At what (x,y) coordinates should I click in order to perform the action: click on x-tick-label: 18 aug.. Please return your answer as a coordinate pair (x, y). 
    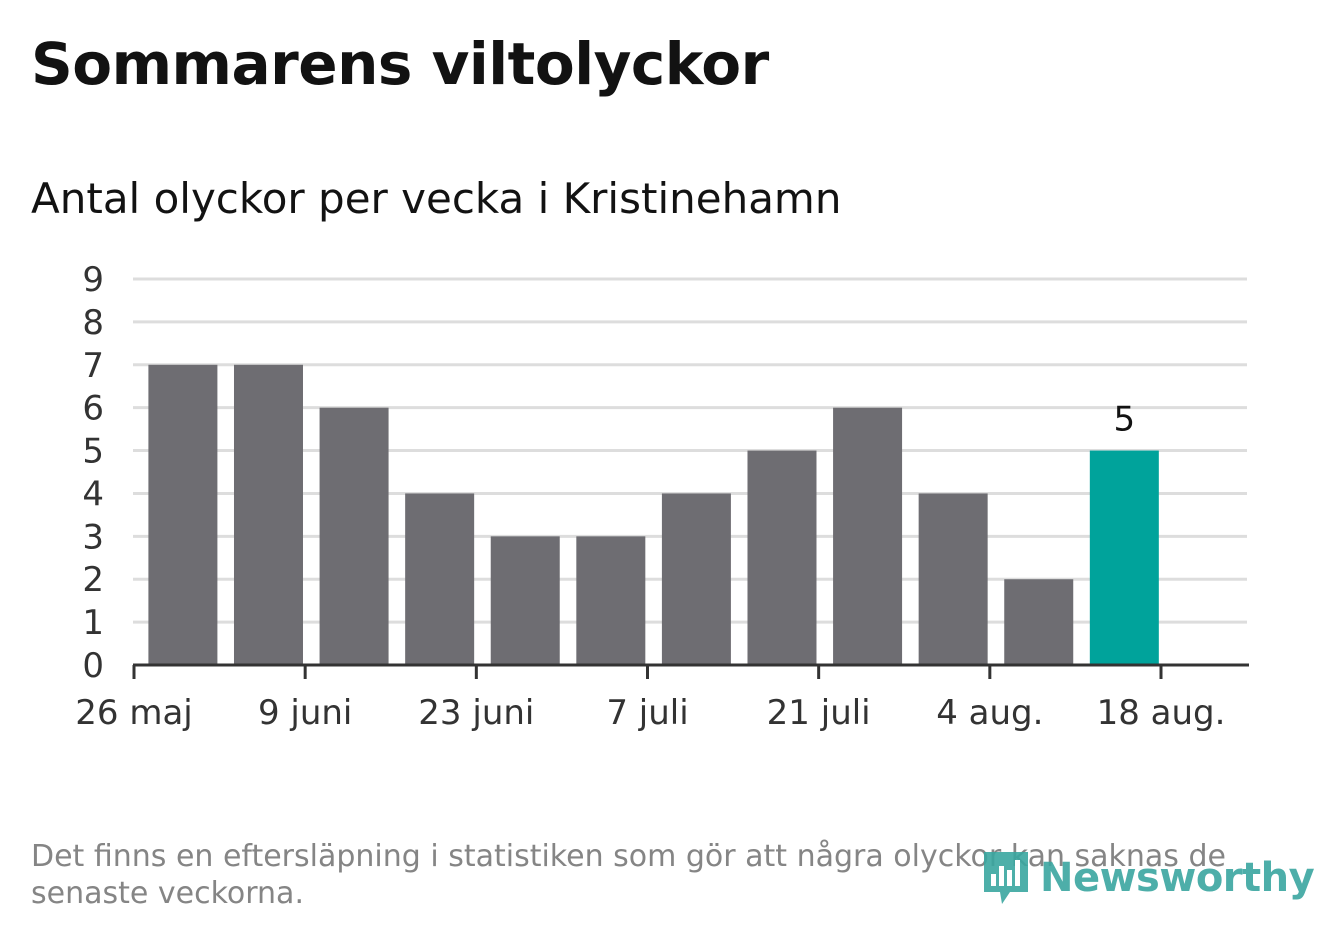
    Looking at the image, I should click on (1161, 713).